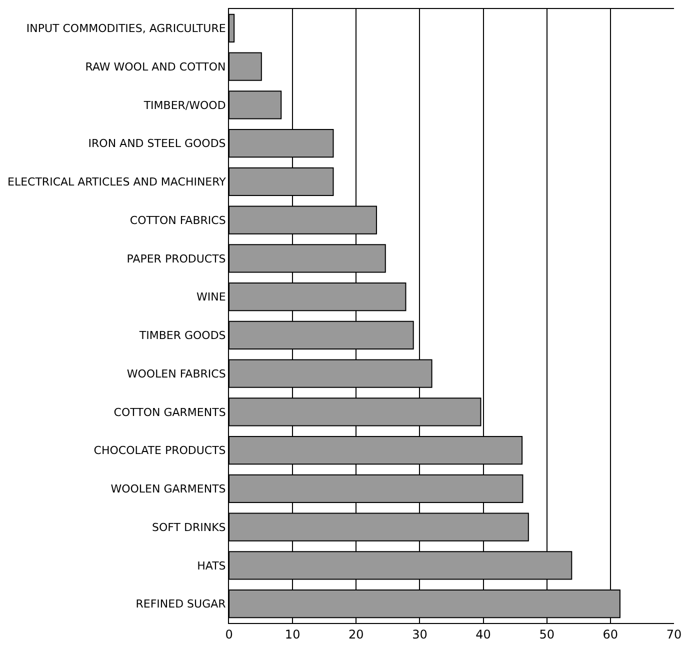 Image resolution: width=690 pixels, height=653 pixels. What do you see at coordinates (420, 634) in the screenshot?
I see `x-tick-label: 30` at bounding box center [420, 634].